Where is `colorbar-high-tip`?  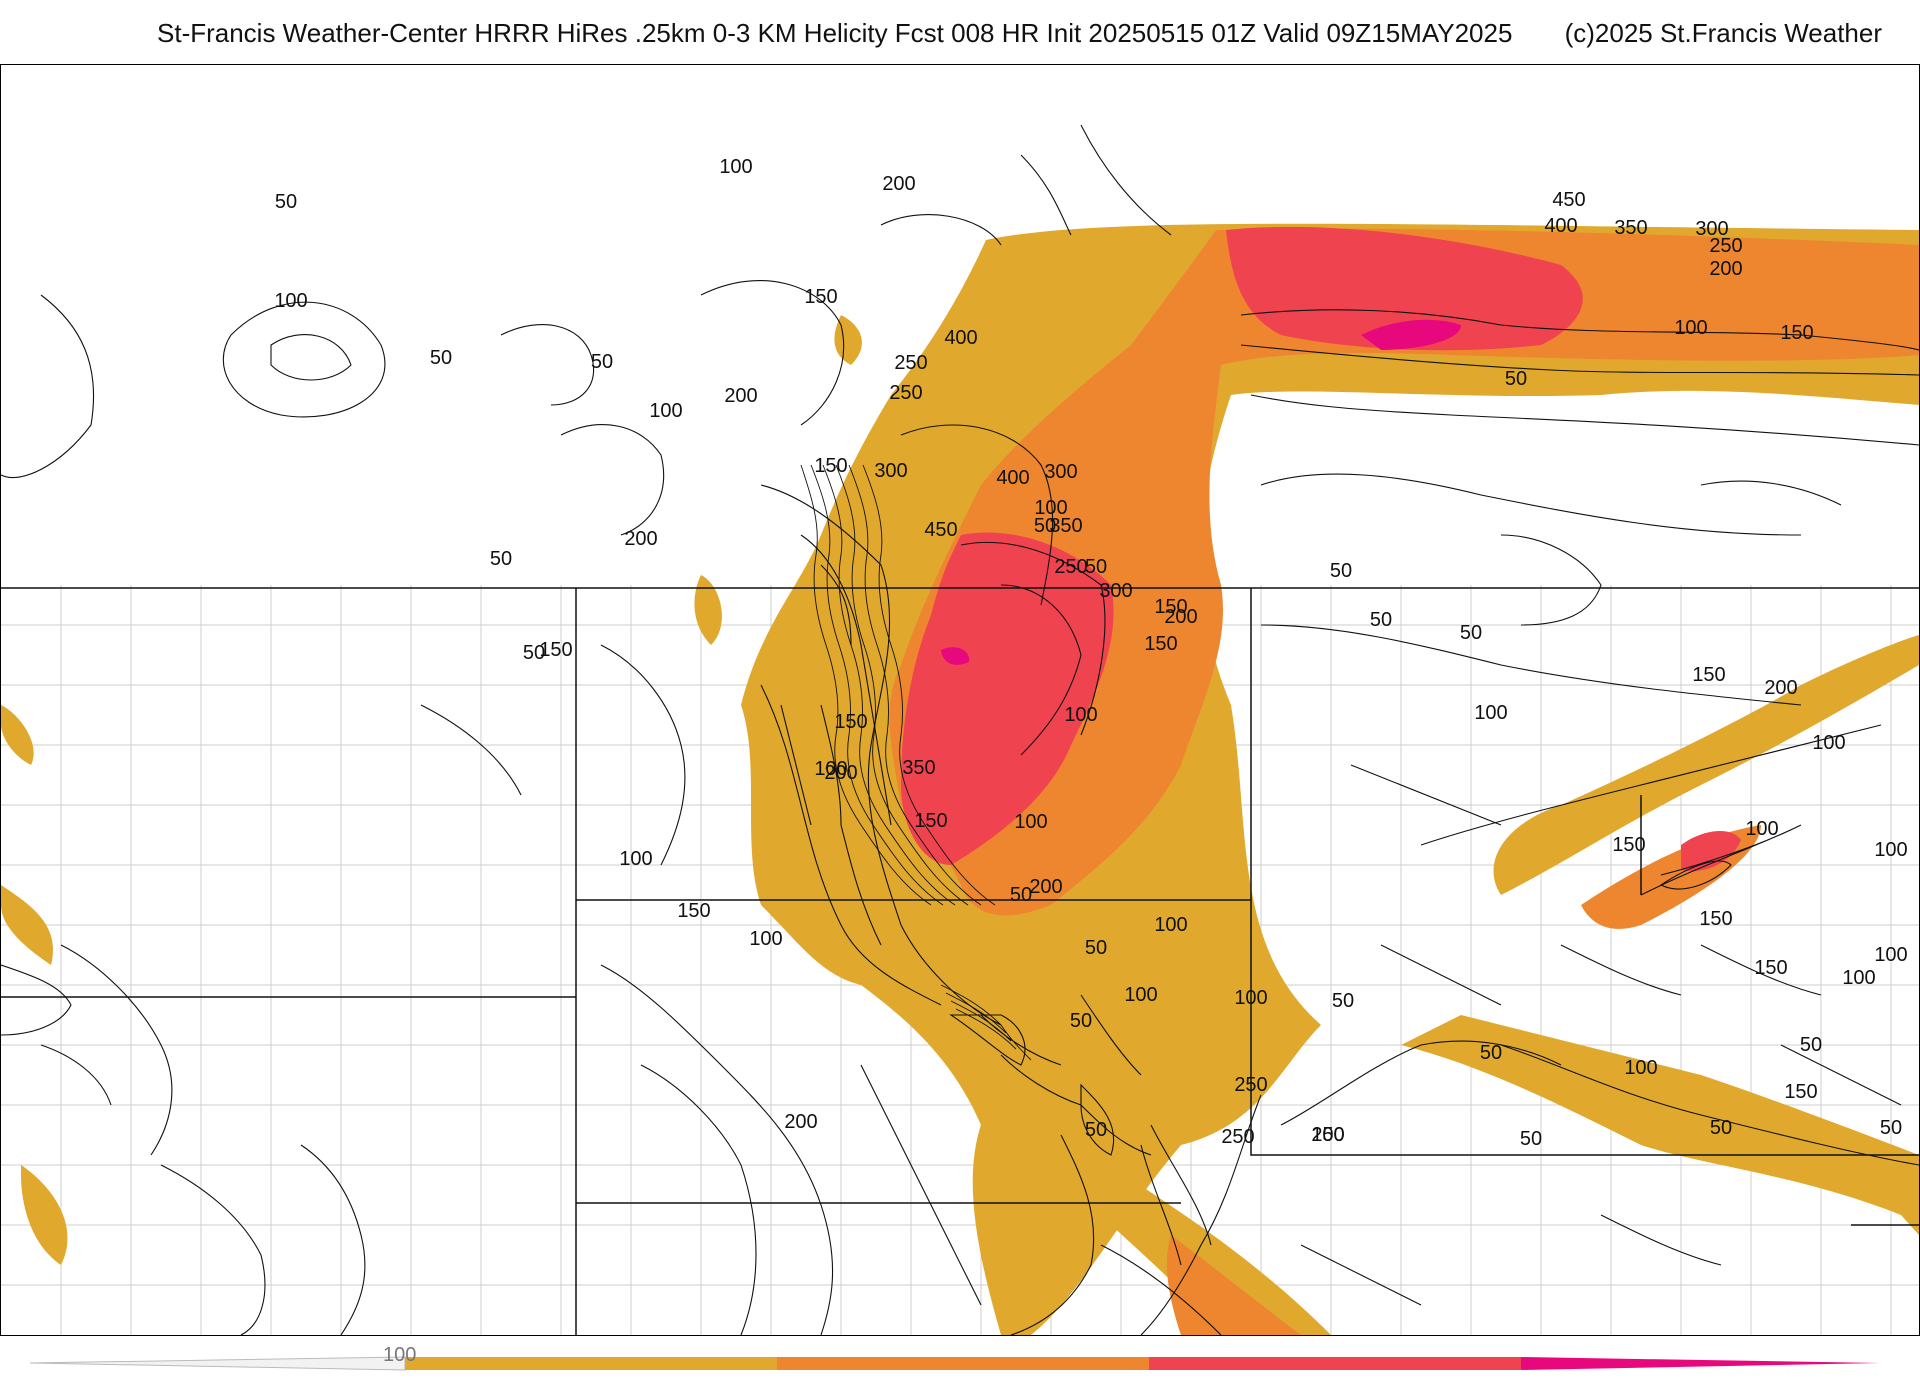
colorbar-high-tip is located at coordinates (1700, 1363).